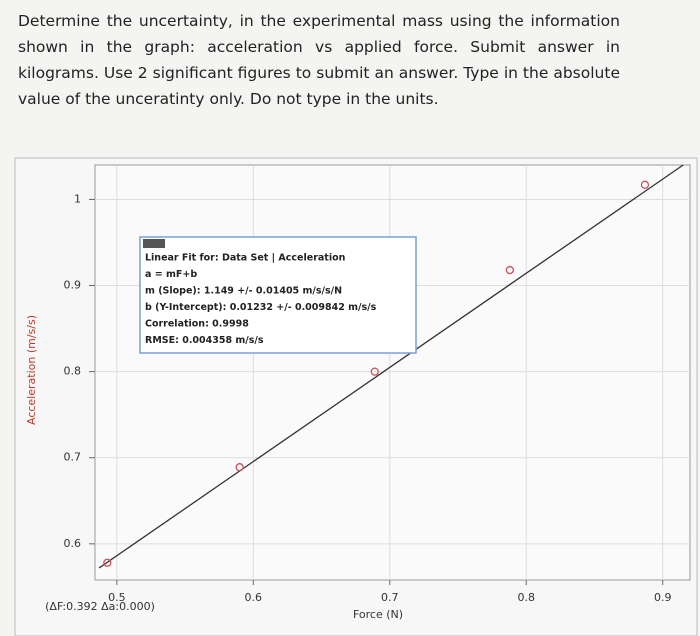  What do you see at coordinates (154, 243) in the screenshot?
I see `fit-box-icon` at bounding box center [154, 243].